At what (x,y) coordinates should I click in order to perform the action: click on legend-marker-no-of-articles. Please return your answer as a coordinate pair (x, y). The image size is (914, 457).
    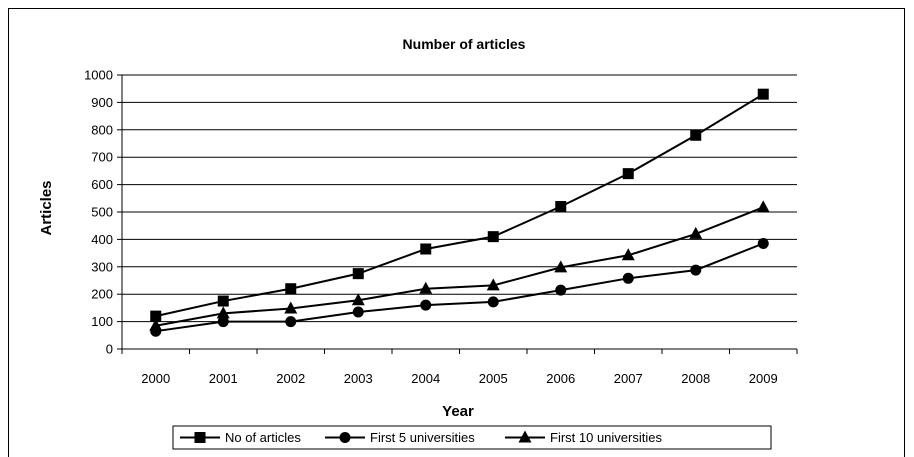
    Looking at the image, I should click on (200, 437).